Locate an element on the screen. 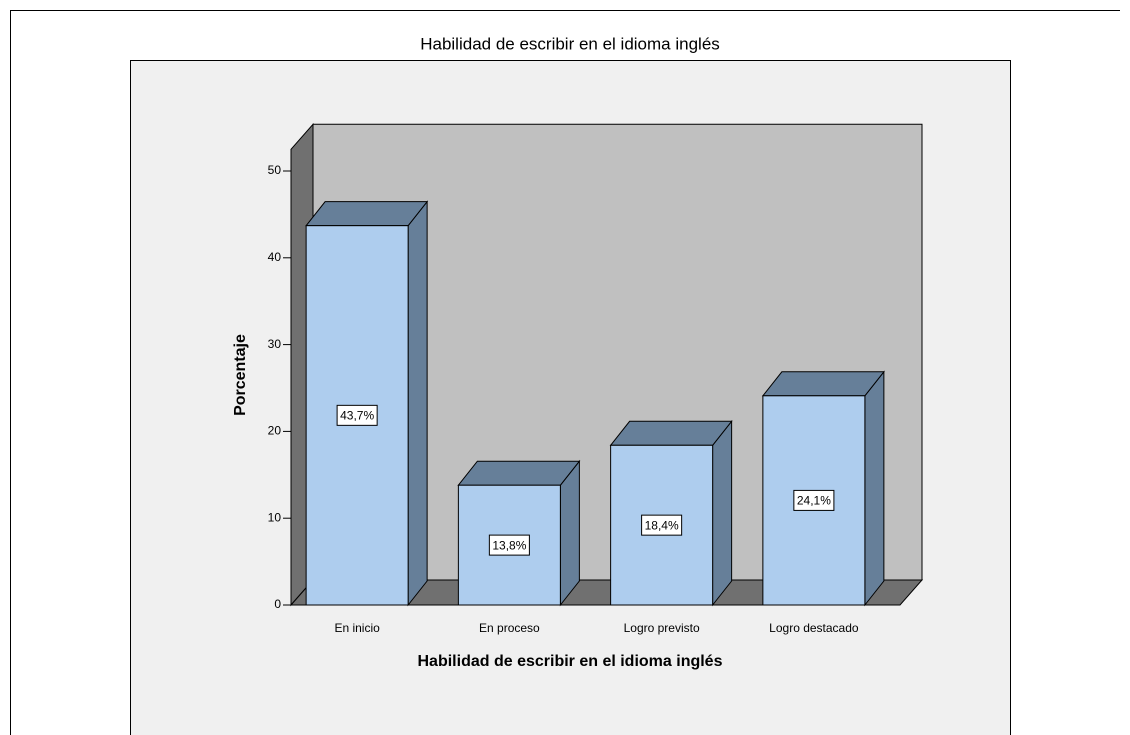 This screenshot has height=735, width=1130. value-label: 18,4% is located at coordinates (662, 525).